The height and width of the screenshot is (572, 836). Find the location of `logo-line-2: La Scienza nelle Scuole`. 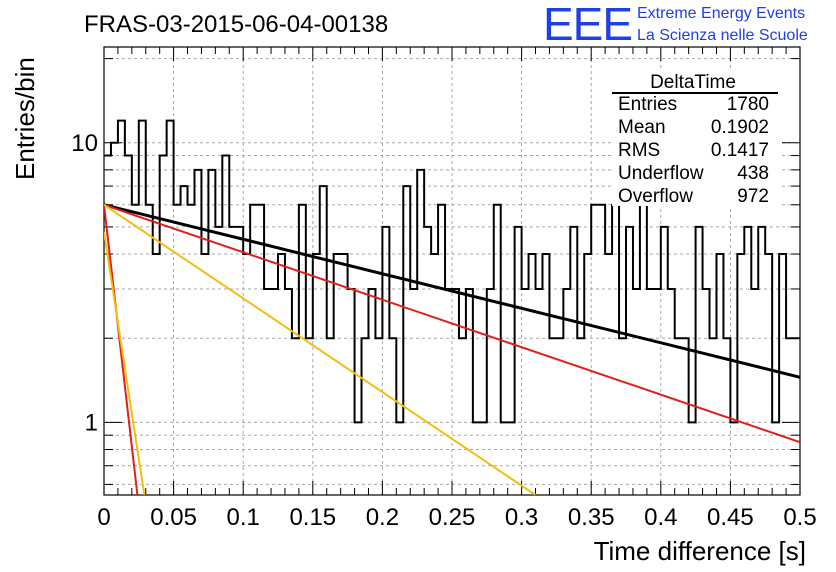

logo-line-2: La Scienza nelle Scuole is located at coordinates (722, 35).